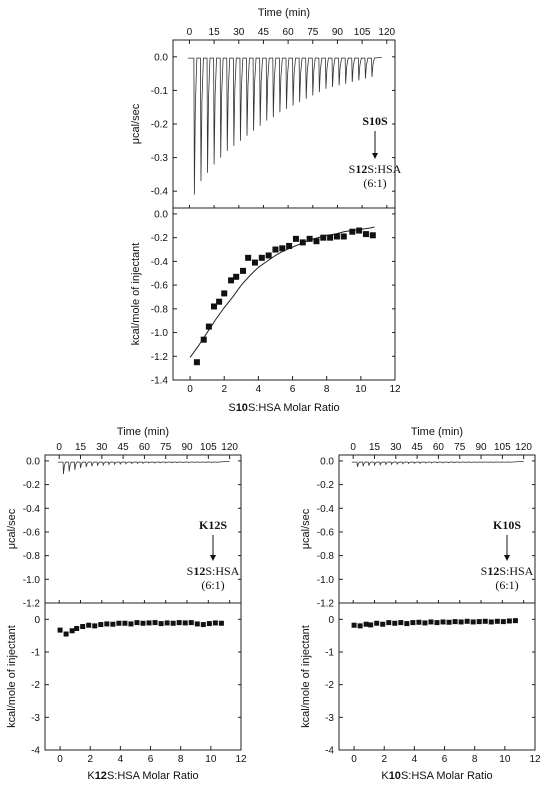 The height and width of the screenshot is (788, 550). Describe the element at coordinates (375, 121) in the screenshot. I see `ligand-label: S10S` at that location.